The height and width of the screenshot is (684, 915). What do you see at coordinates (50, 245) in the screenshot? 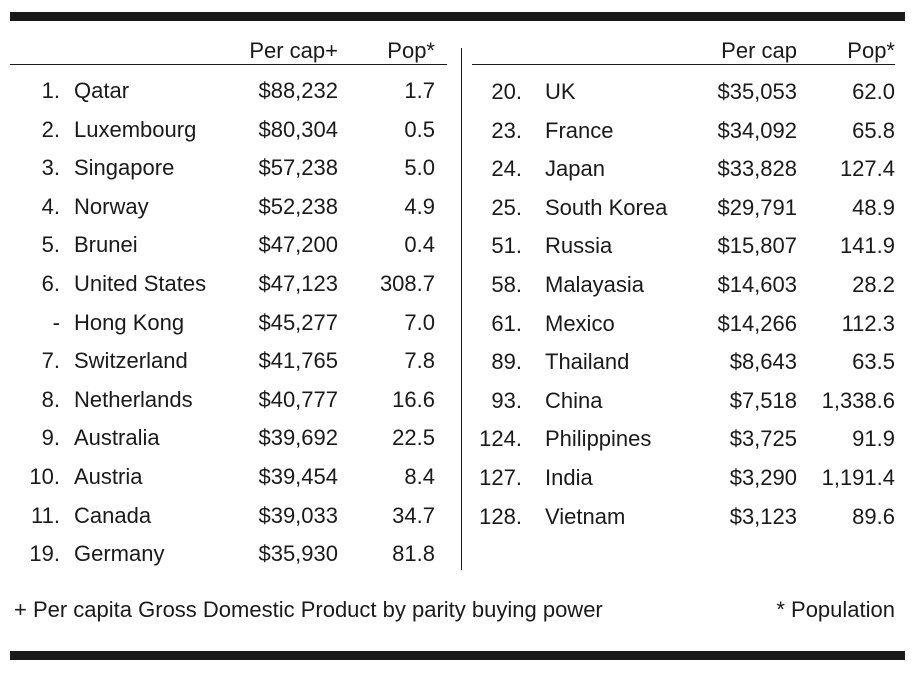
I see `rank-cell: 5.` at bounding box center [50, 245].